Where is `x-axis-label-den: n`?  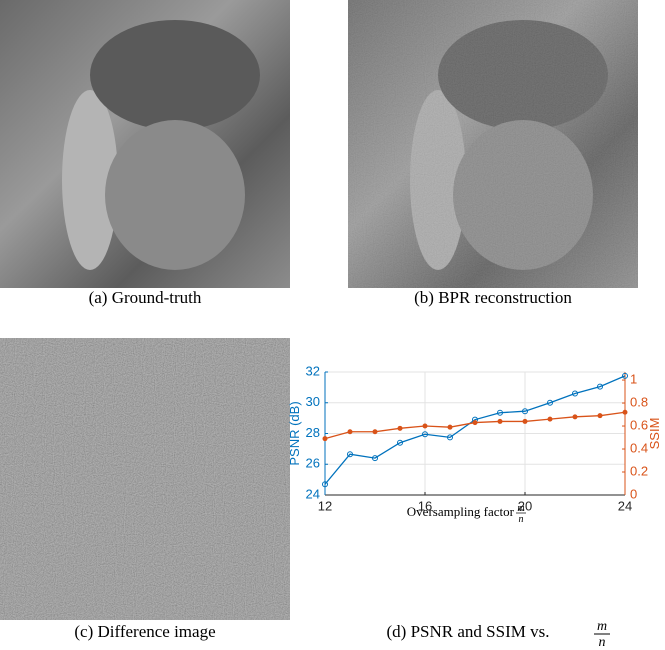 x-axis-label-den: n is located at coordinates (521, 519).